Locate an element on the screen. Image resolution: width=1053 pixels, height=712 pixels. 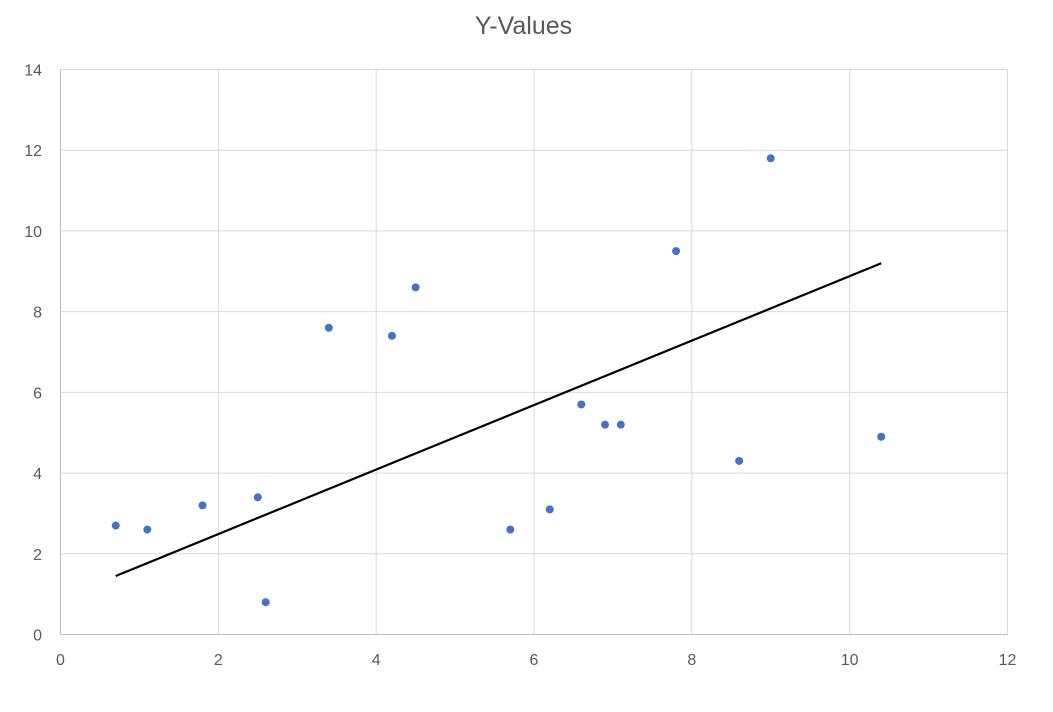
x-tick-label: 6 is located at coordinates (534, 660).